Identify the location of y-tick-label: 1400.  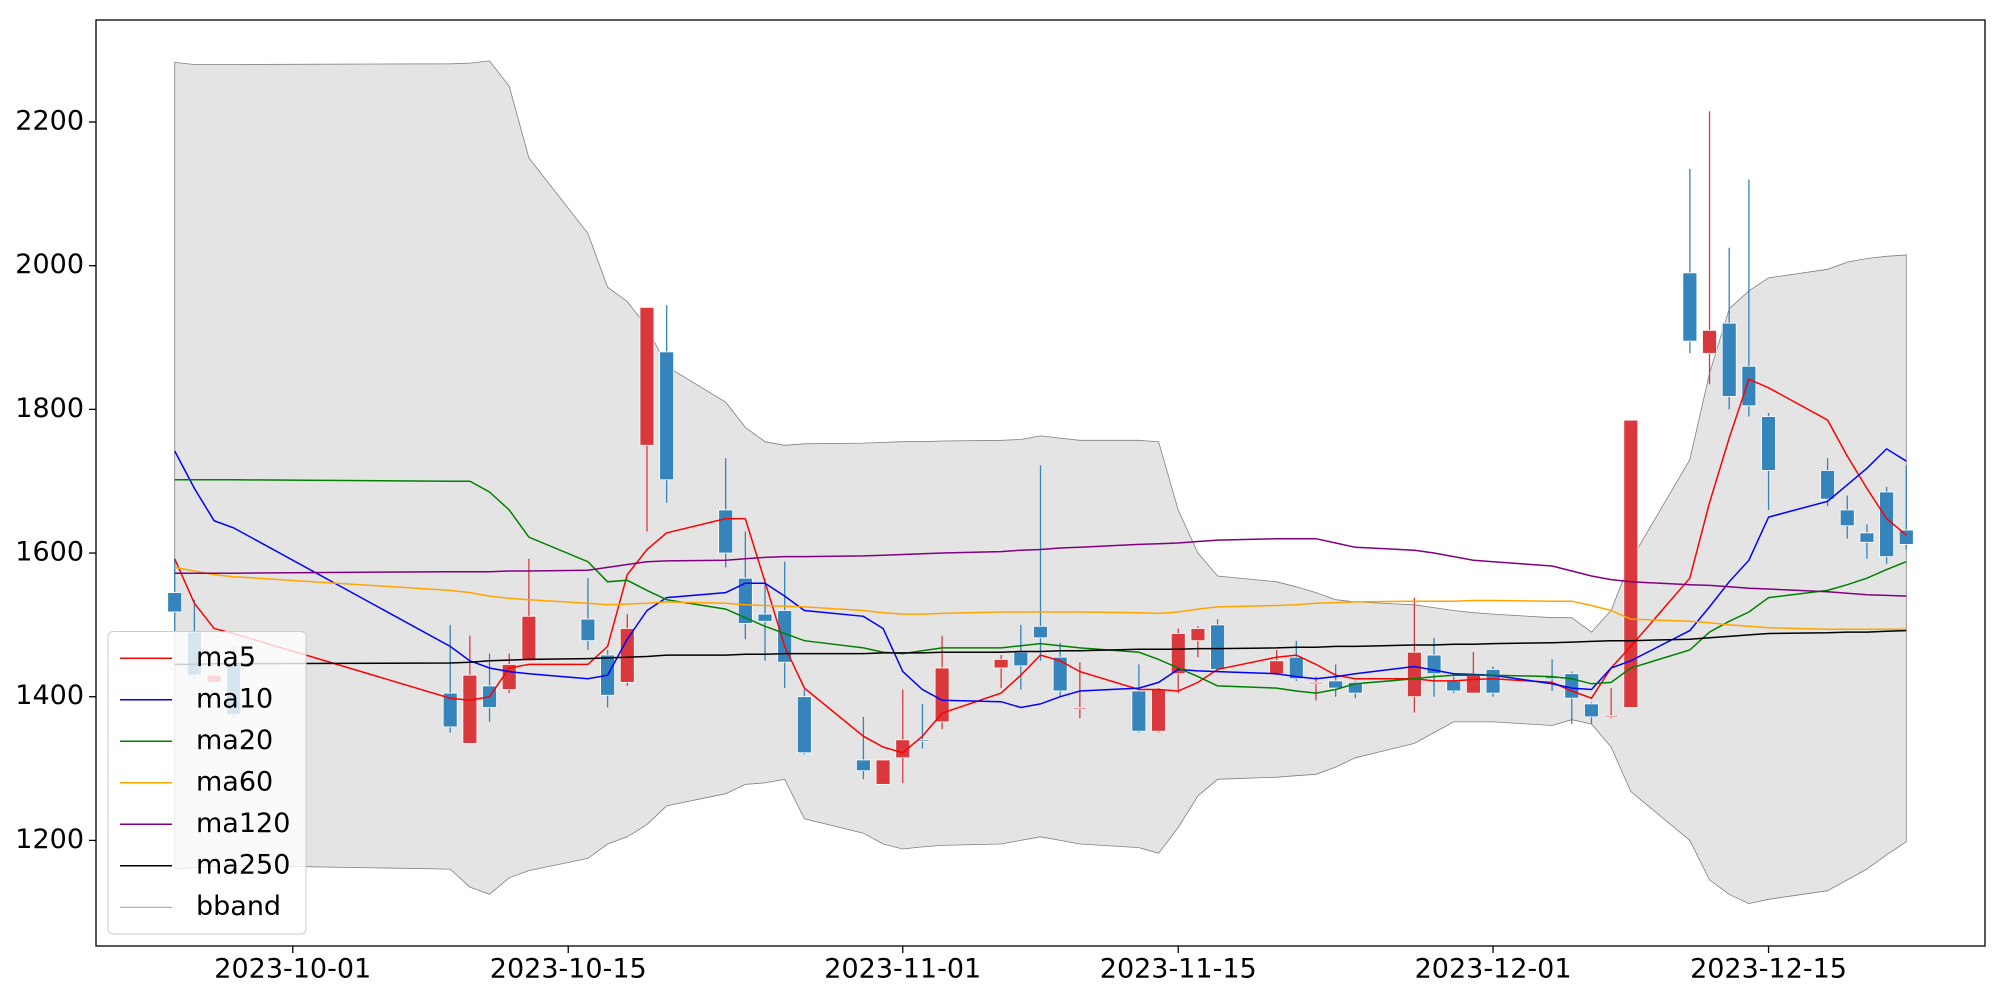
(49, 695).